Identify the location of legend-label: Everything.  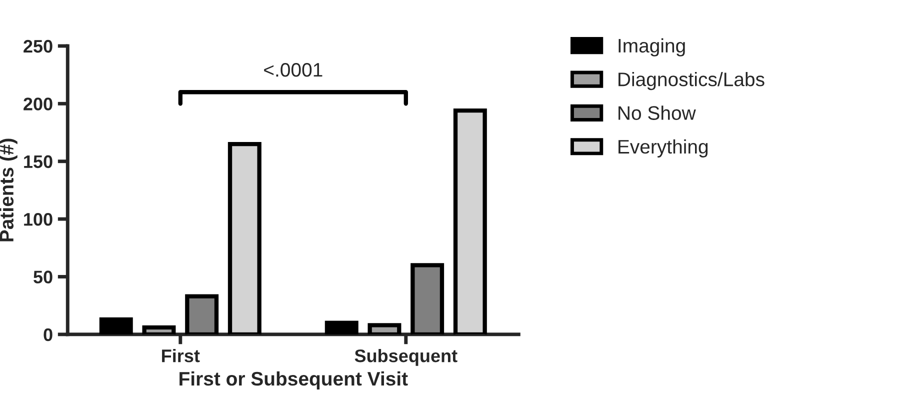
(663, 148).